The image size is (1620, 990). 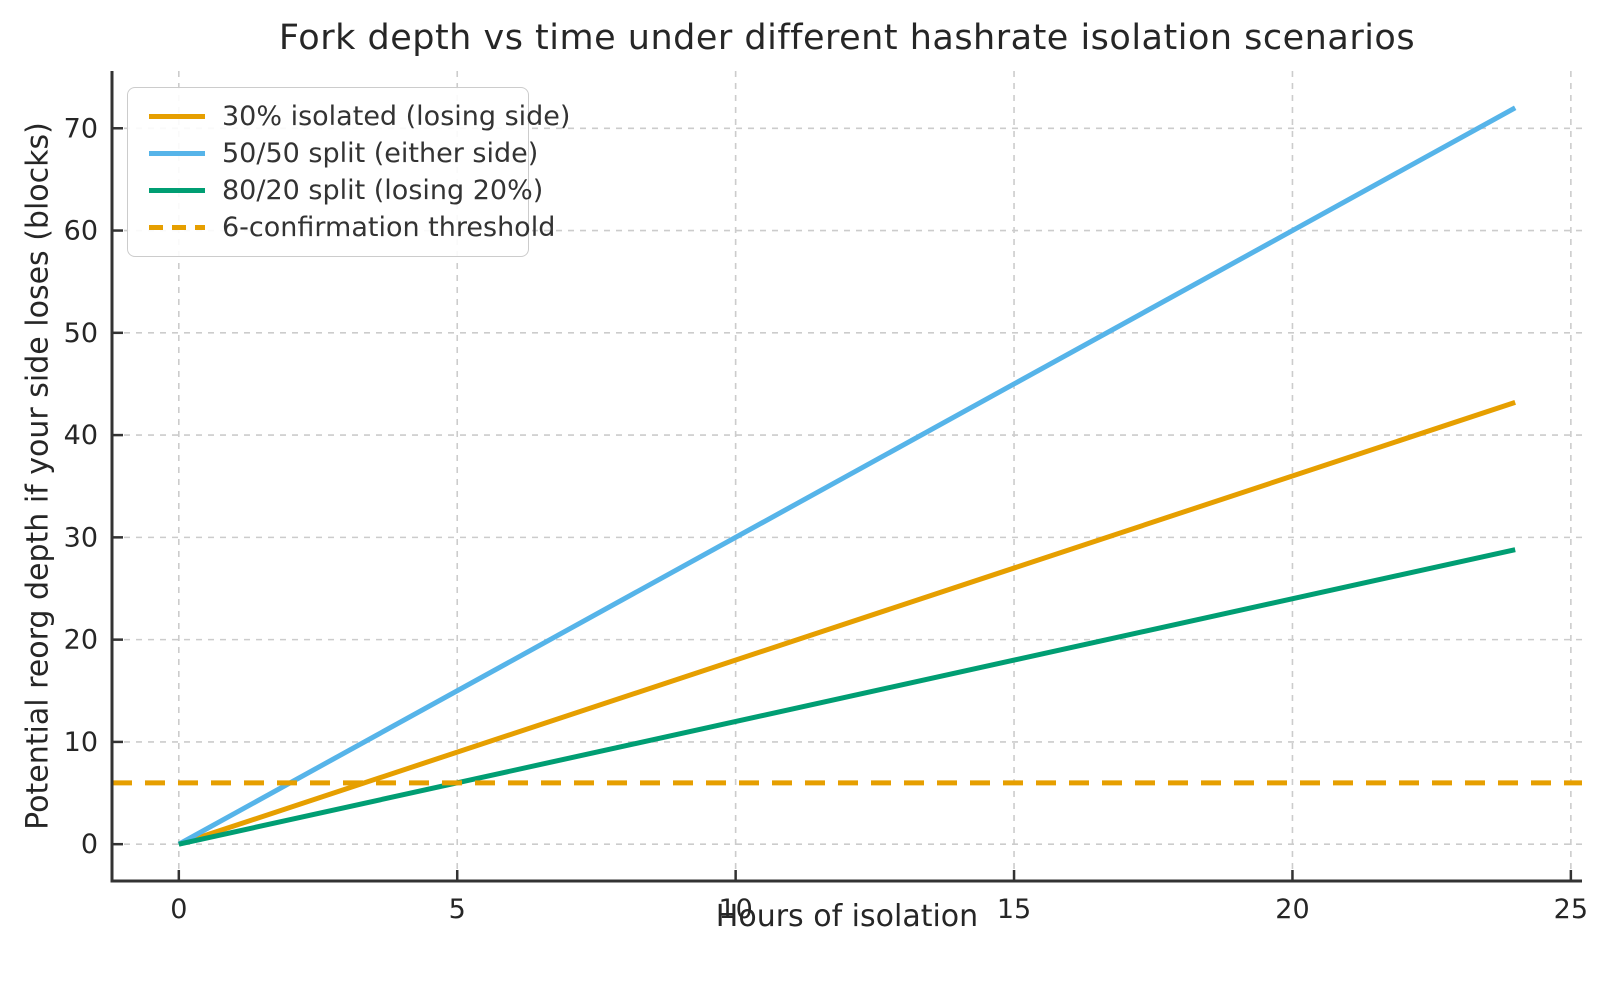 What do you see at coordinates (177, 227) in the screenshot?
I see `legend-swatch-dashed-threshold-line` at bounding box center [177, 227].